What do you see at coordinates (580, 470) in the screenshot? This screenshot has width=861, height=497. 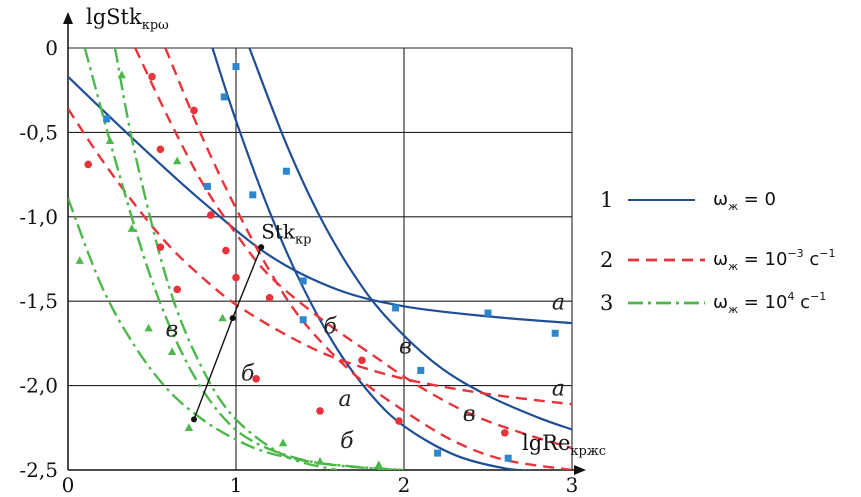 I see `x-axis-arrow` at bounding box center [580, 470].